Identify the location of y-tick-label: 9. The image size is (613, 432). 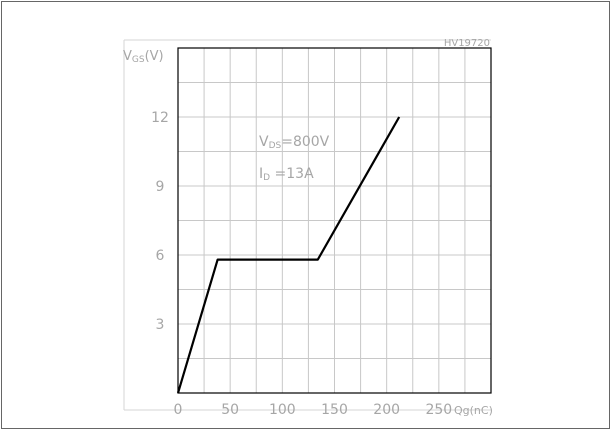
(160, 187).